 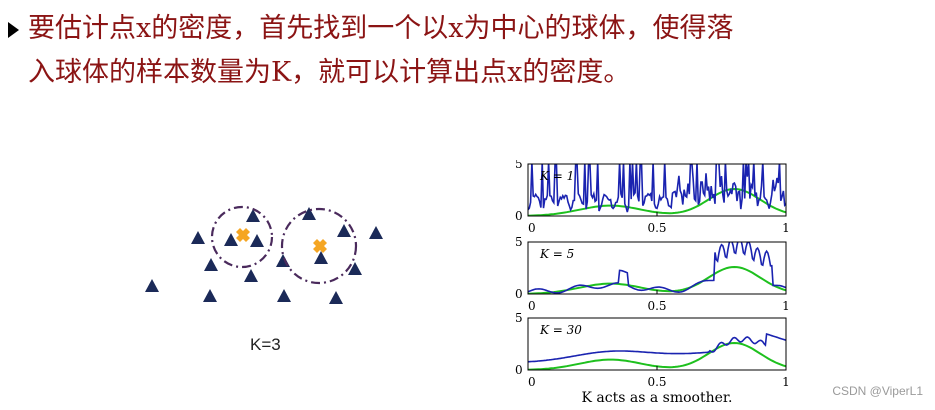 I want to click on bullet-arrow-icon, so click(x=13, y=30).